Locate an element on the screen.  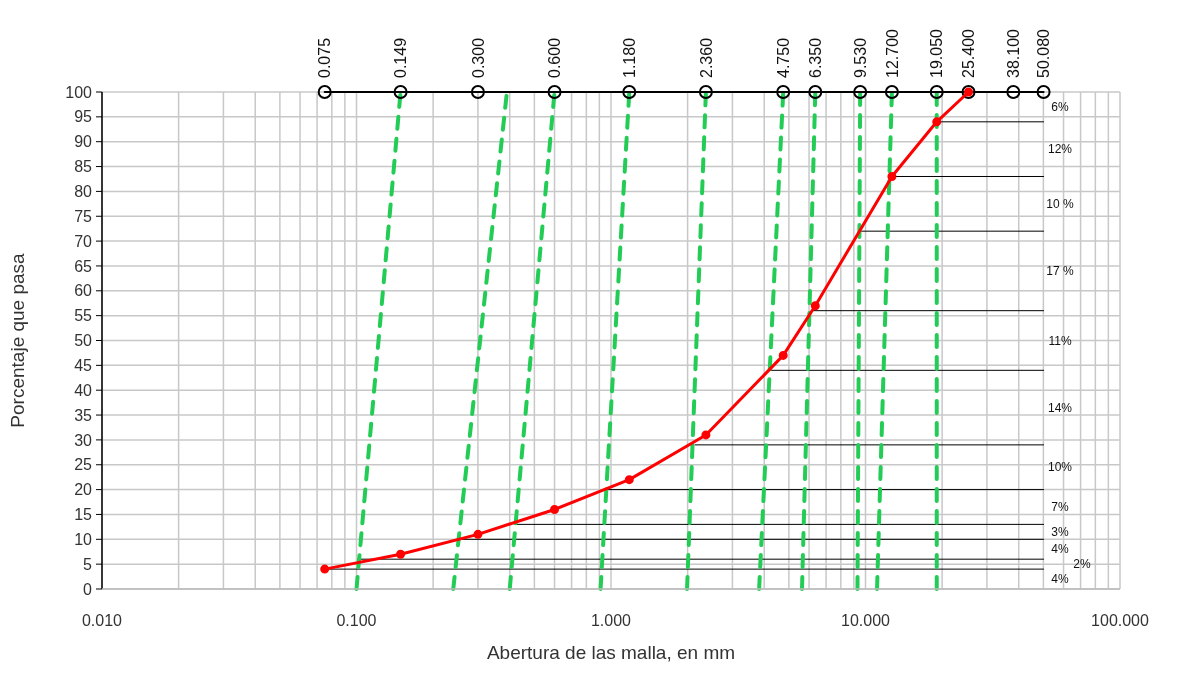
x-tick-label: 100.000 is located at coordinates (1120, 620).